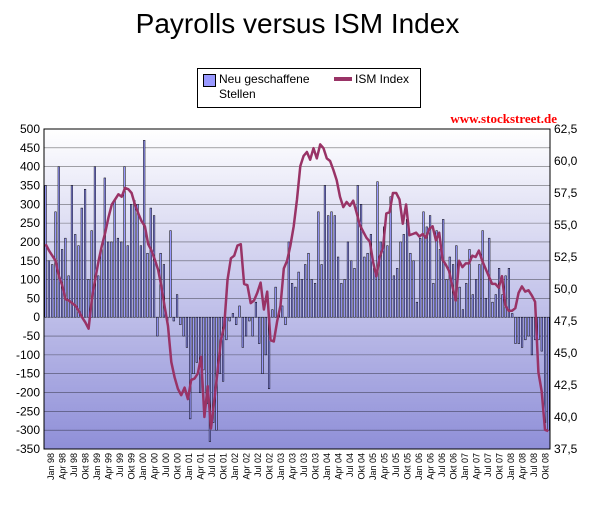 Image resolution: width=595 pixels, height=505 pixels. I want to click on legend-line-label: ISM Index, so click(382, 79).